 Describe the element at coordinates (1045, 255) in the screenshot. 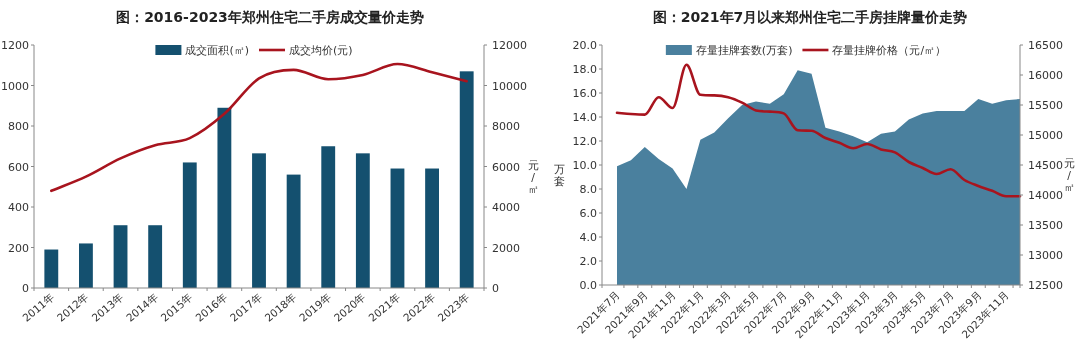

I see `y2-tick-label: 13000` at that location.